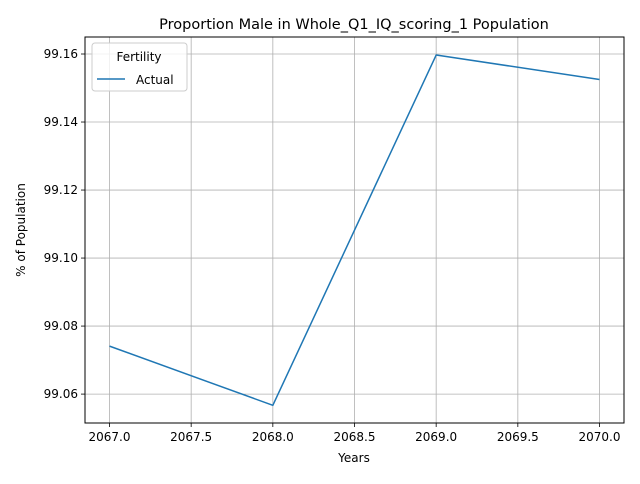 The height and width of the screenshot is (484, 640). What do you see at coordinates (61, 122) in the screenshot?
I see `y-tick-label: 99.14` at bounding box center [61, 122].